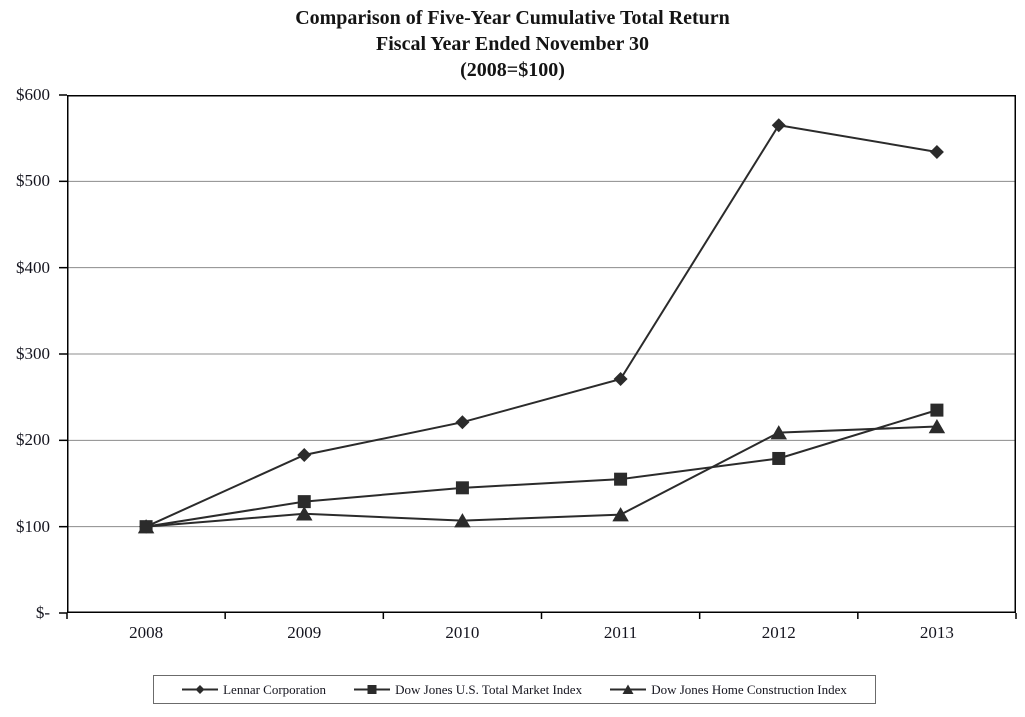 This screenshot has width=1025, height=717. I want to click on triangle-legend-marker-icon, so click(628, 689).